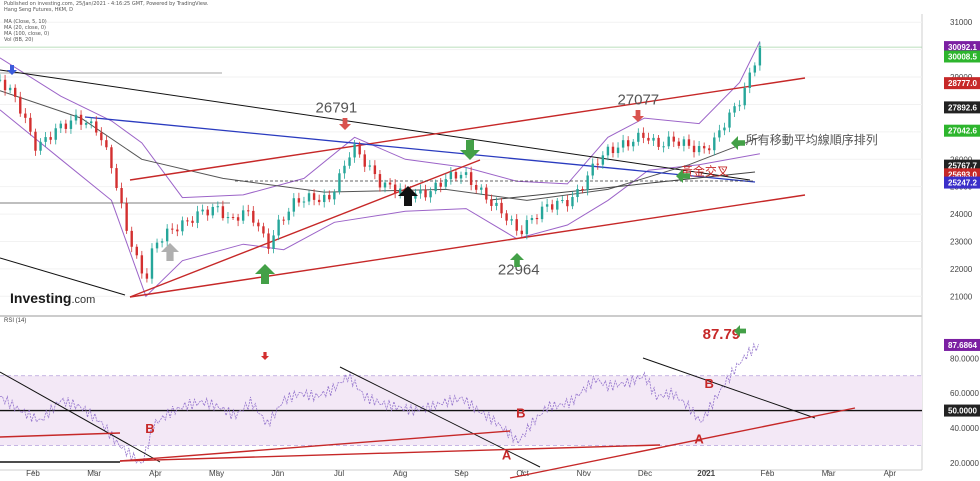 The image size is (980, 481). What do you see at coordinates (467, 246) in the screenshot?
I see `lower-channel-line` at bounding box center [467, 246].